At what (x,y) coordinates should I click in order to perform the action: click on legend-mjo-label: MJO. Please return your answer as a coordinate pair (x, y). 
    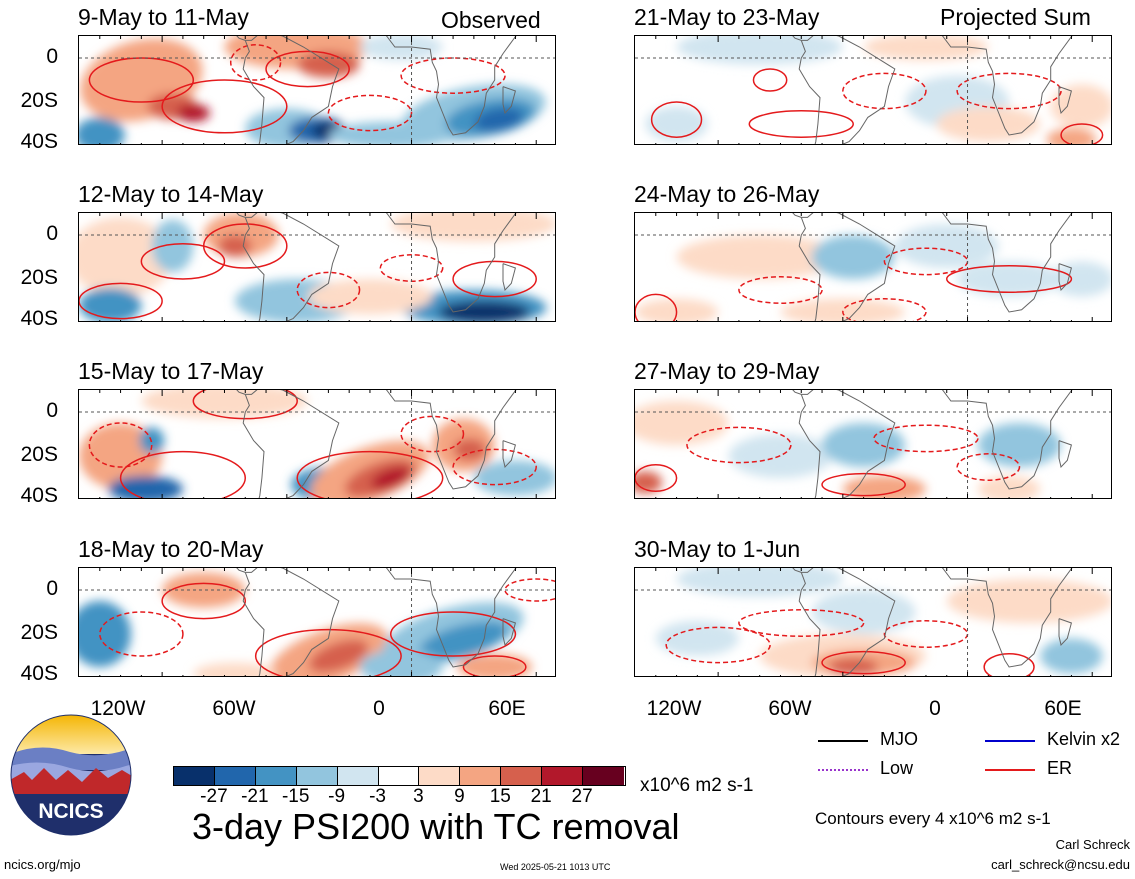
    Looking at the image, I should click on (899, 739).